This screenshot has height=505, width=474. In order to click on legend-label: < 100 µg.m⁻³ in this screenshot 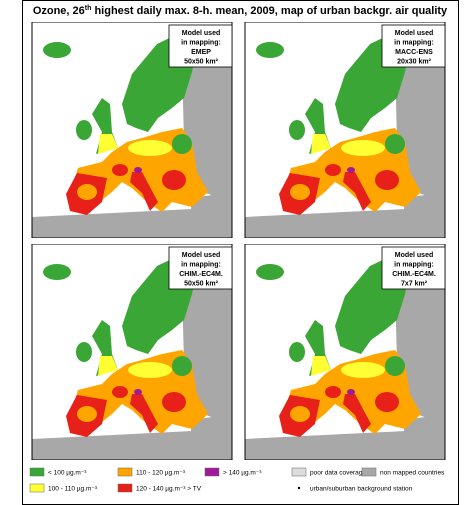, I will do `click(67, 473)`.